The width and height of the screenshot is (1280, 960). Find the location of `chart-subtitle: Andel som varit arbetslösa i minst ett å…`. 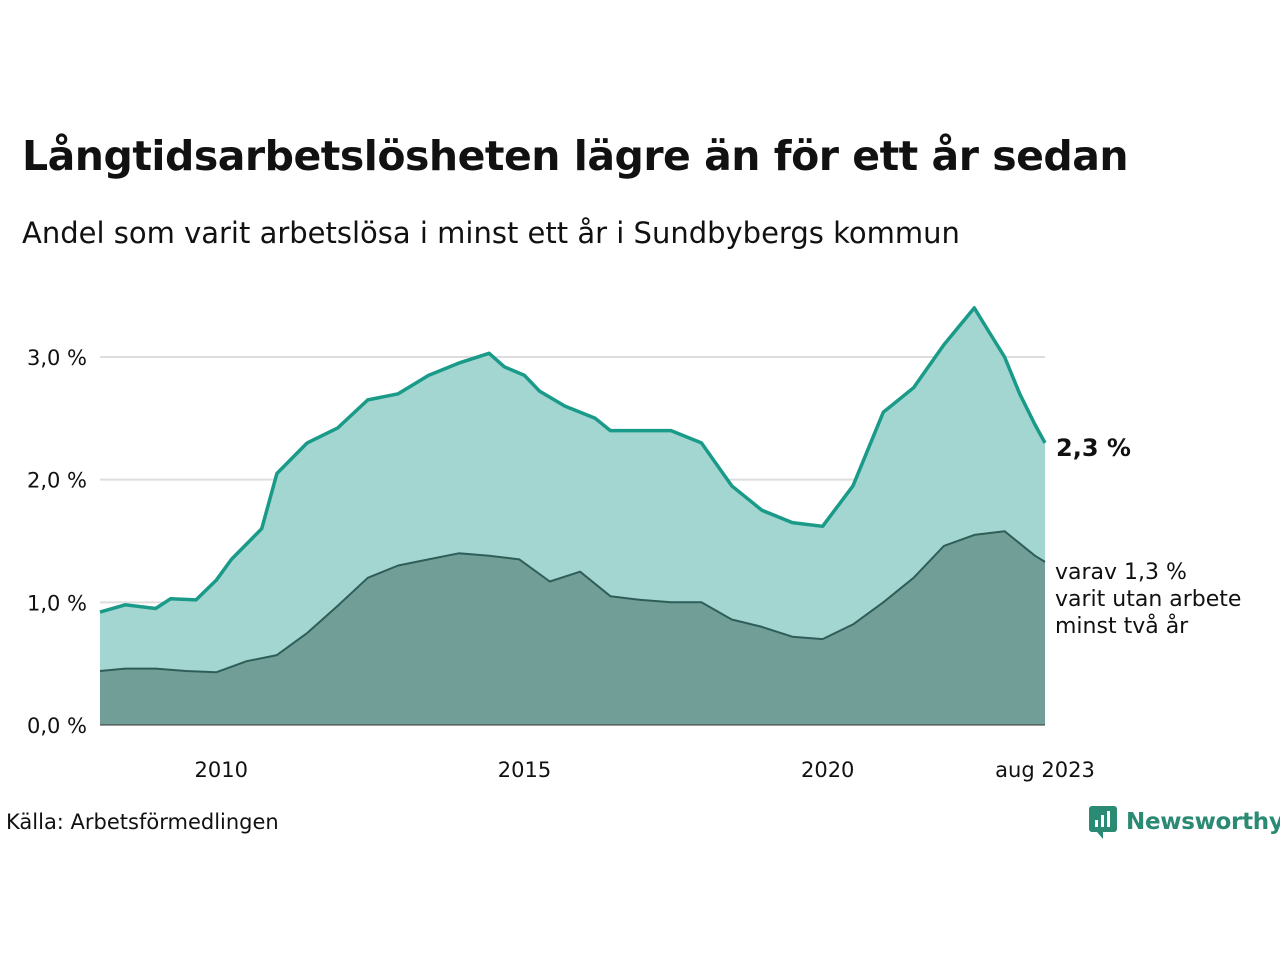

chart-subtitle: Andel som varit arbetslösa i minst ett å… is located at coordinates (491, 233).